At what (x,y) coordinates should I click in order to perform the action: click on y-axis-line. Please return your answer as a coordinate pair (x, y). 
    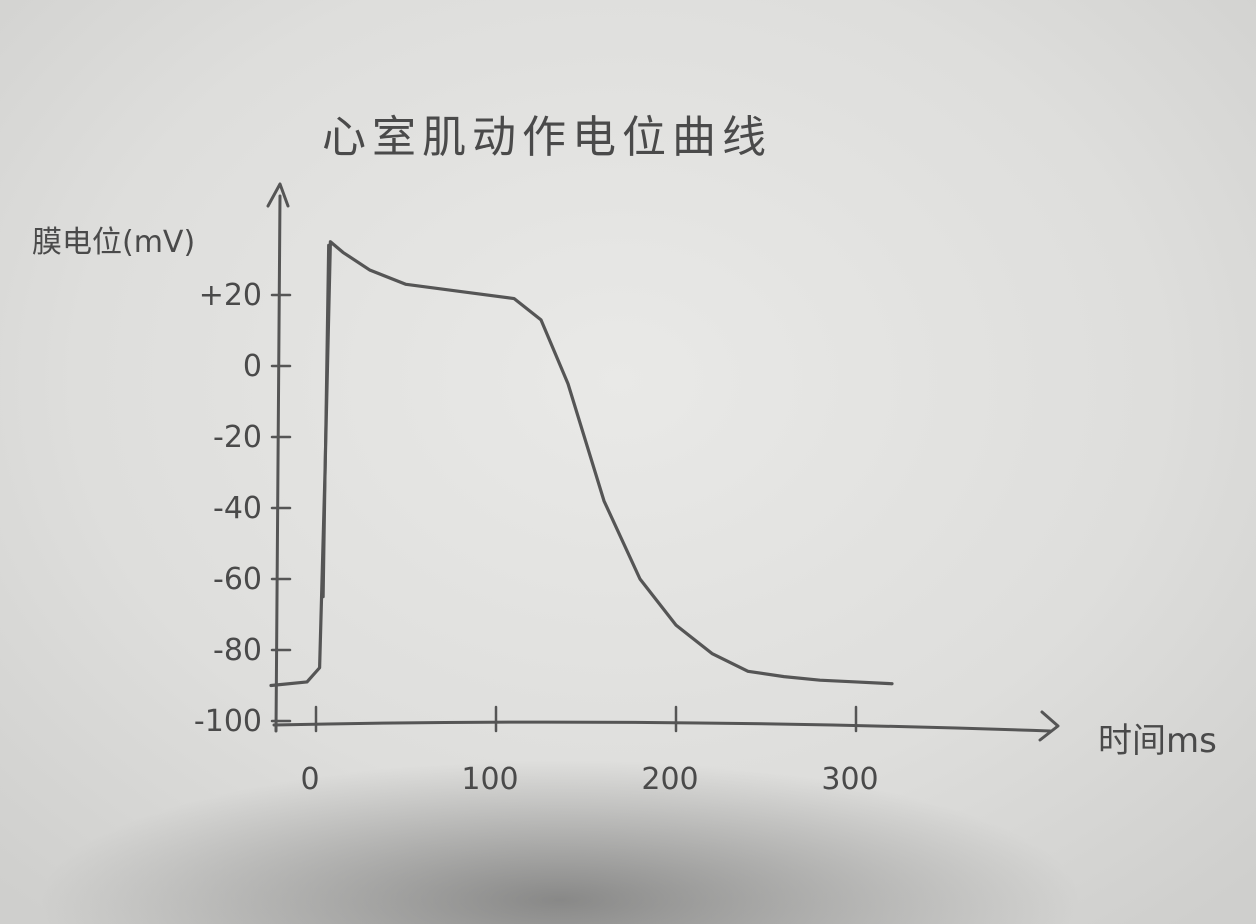
    Looking at the image, I should click on (278, 463).